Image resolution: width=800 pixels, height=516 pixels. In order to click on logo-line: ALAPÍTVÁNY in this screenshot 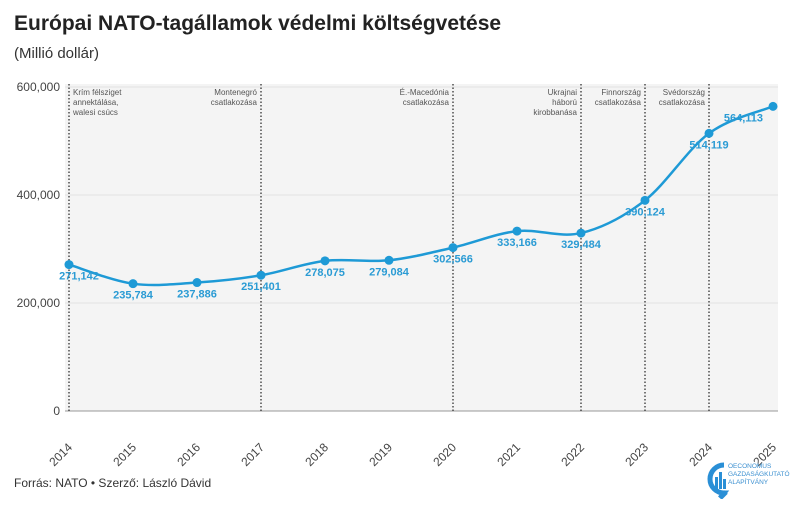, I will do `click(748, 482)`.